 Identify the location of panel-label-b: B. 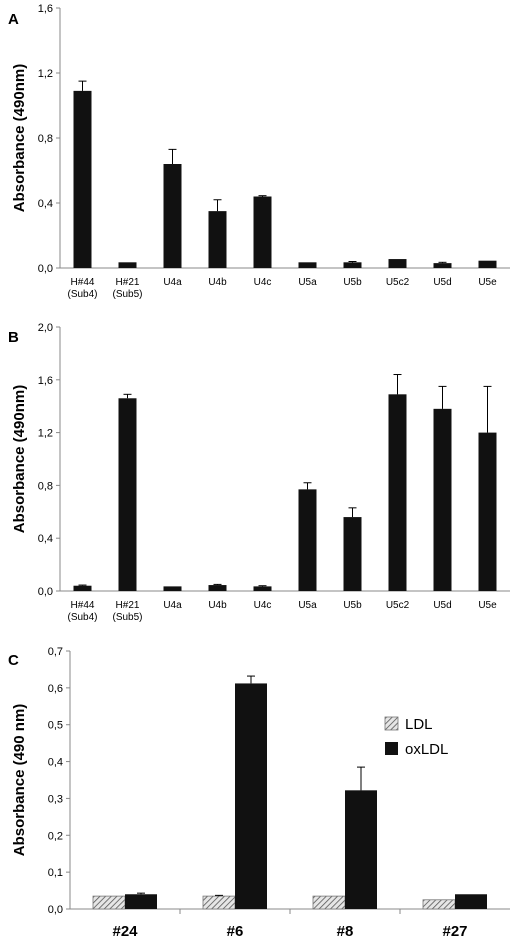
(13, 337).